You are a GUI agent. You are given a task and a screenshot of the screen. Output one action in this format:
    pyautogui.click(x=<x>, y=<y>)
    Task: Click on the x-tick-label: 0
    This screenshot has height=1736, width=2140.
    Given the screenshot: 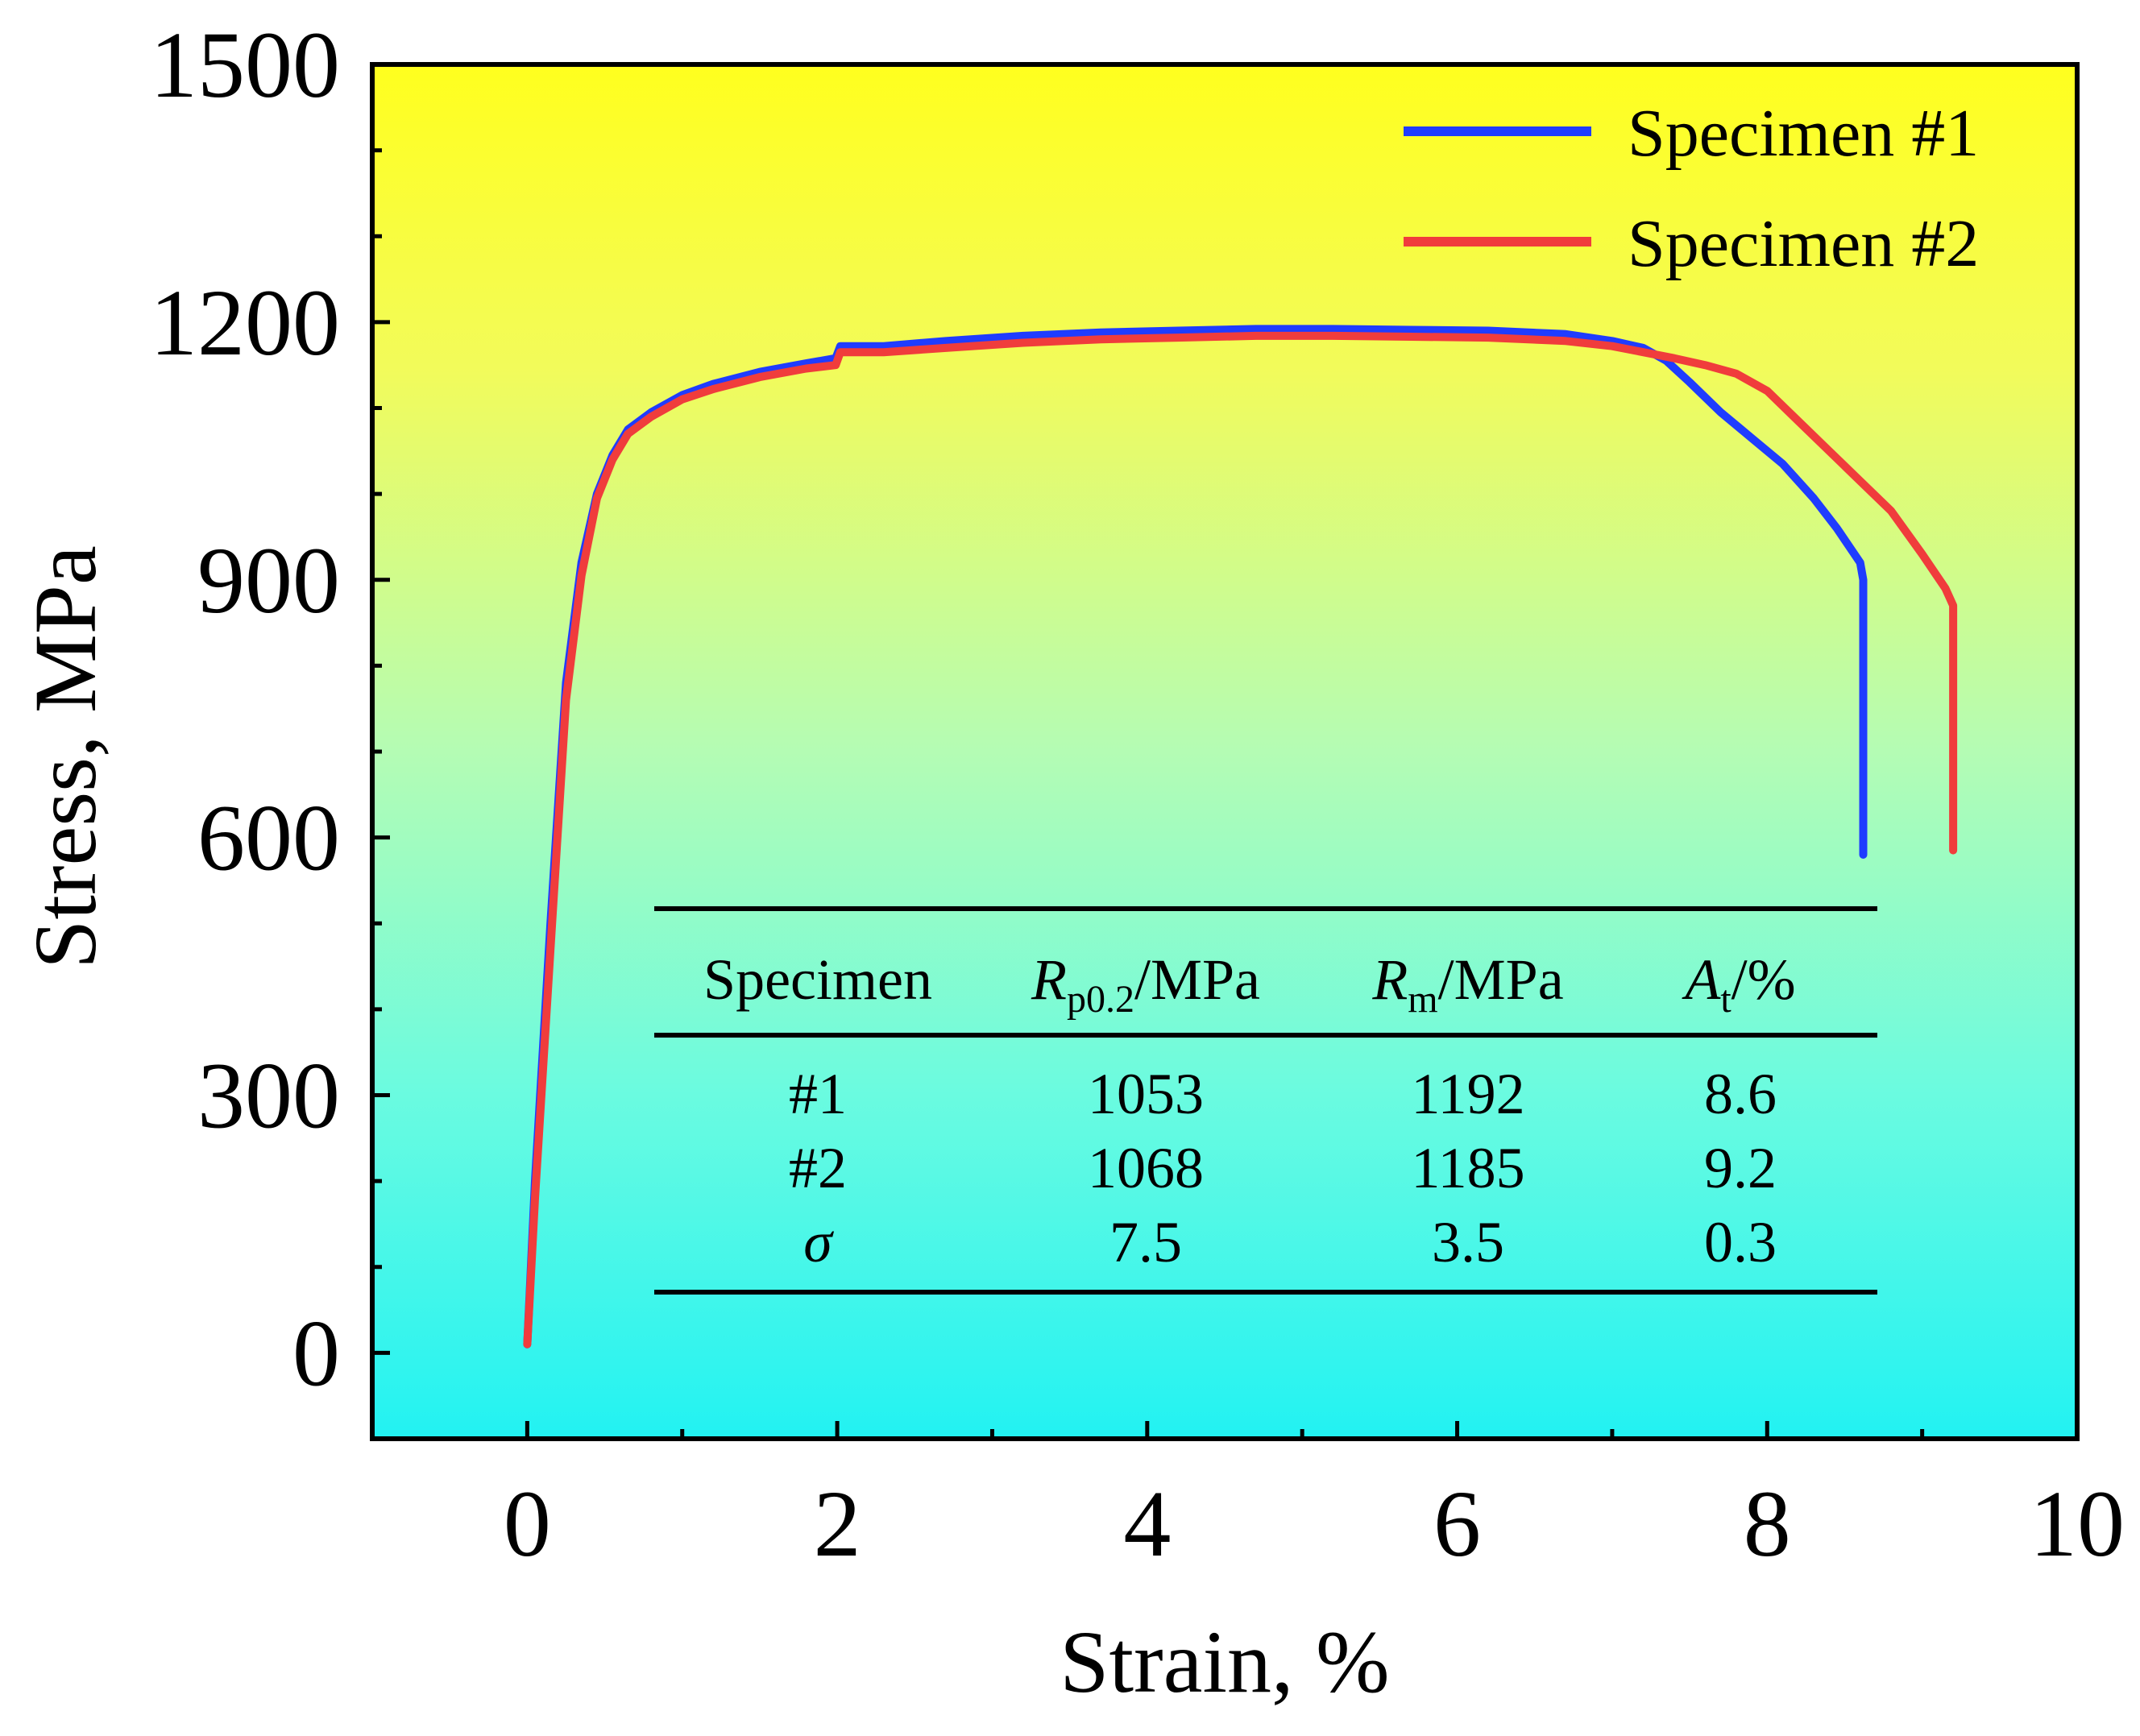 What is the action you would take?
    pyautogui.click(x=527, y=1524)
    